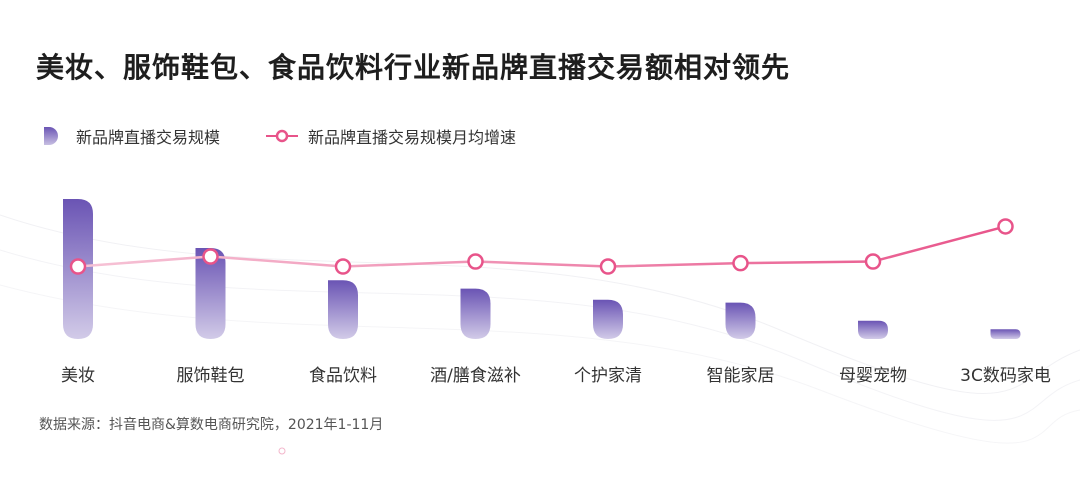 This screenshot has height=487, width=1080. Describe the element at coordinates (475, 376) in the screenshot. I see `x-tick-label: 酒/膳食滋补` at that location.